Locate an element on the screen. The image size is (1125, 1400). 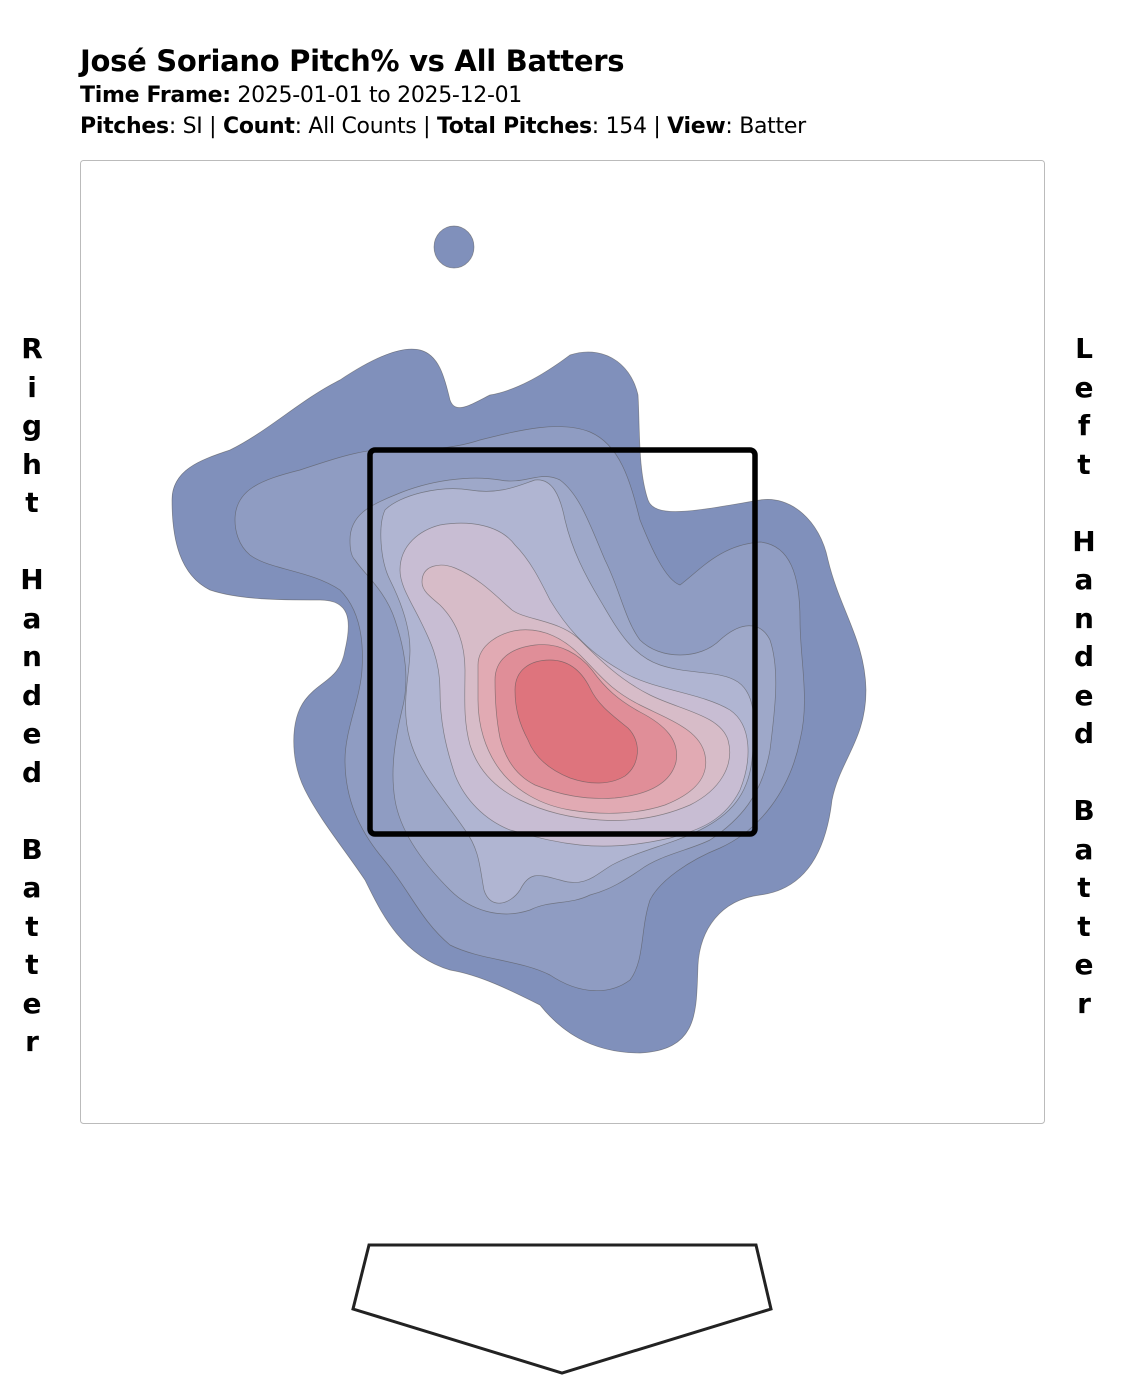
view-label: View is located at coordinates (696, 126).